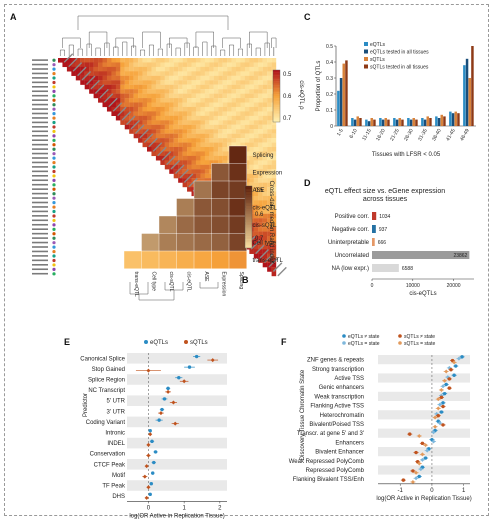 This screenshot has width=495, height=522. What do you see at coordinates (259, 239) in the screenshot?
I see `colorbar-b-tick: 0.7` at bounding box center [259, 239].